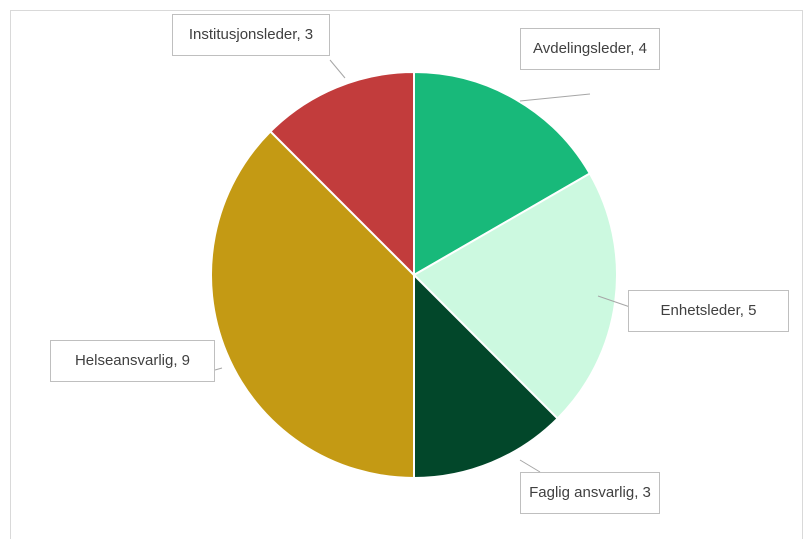 The width and height of the screenshot is (812, 539). Describe the element at coordinates (582, 48) in the screenshot. I see `label-category: Avdelingsleder` at that location.